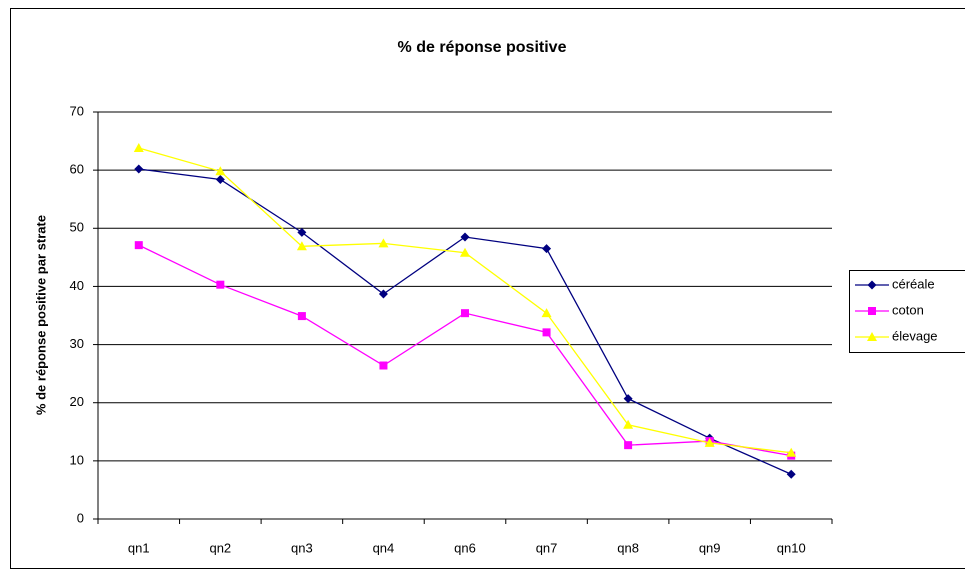  I want to click on y-tick-label: 40, so click(77, 285).